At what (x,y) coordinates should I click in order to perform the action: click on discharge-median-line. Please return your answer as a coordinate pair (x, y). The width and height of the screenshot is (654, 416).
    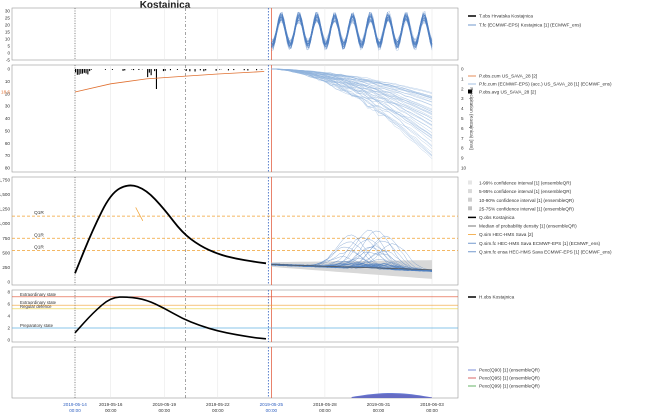
    Looking at the image, I should click on (352, 267).